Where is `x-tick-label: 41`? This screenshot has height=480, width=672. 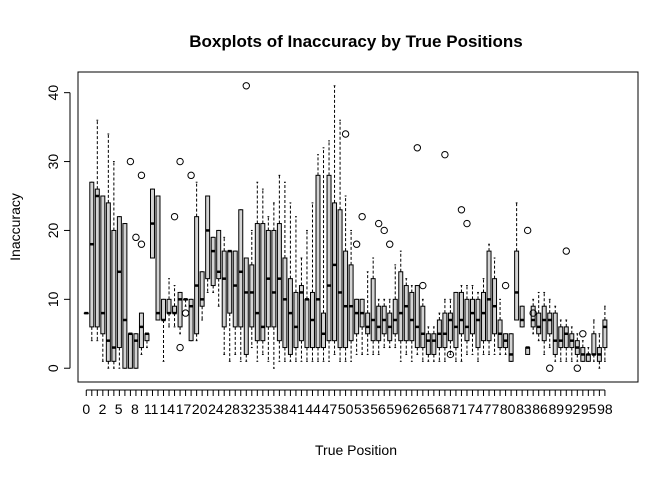 x-tick-label: 41 is located at coordinates (297, 409).